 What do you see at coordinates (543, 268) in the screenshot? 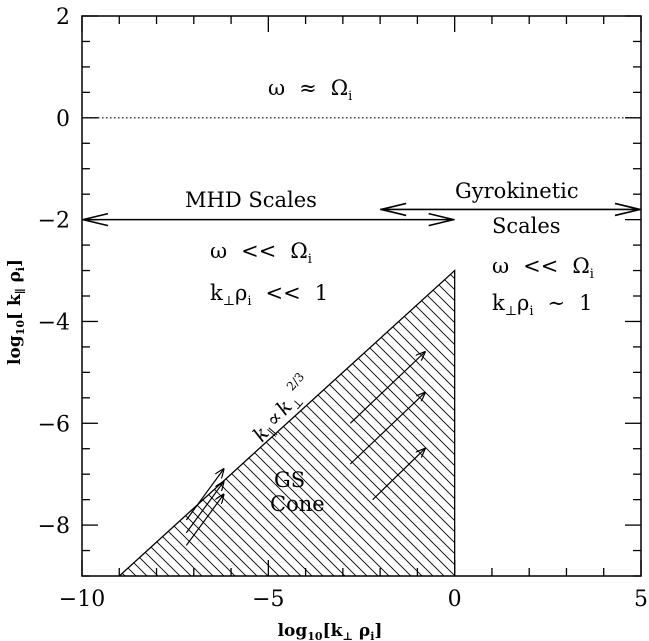
I see `gk-condition-omega: ω << Ωi` at bounding box center [543, 268].